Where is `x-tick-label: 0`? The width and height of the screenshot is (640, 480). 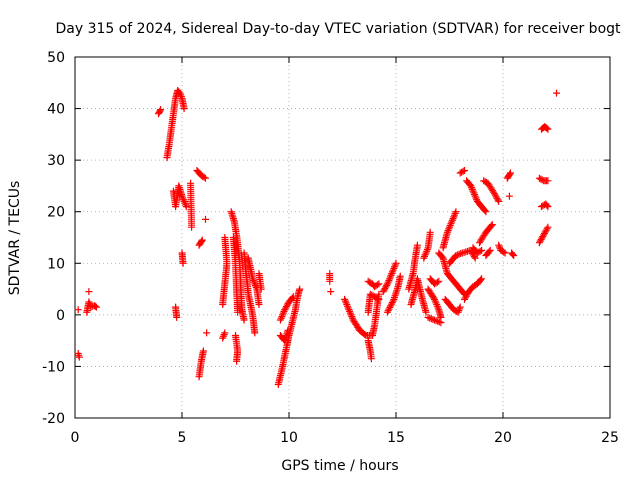 x-tick-label: 0 is located at coordinates (75, 438).